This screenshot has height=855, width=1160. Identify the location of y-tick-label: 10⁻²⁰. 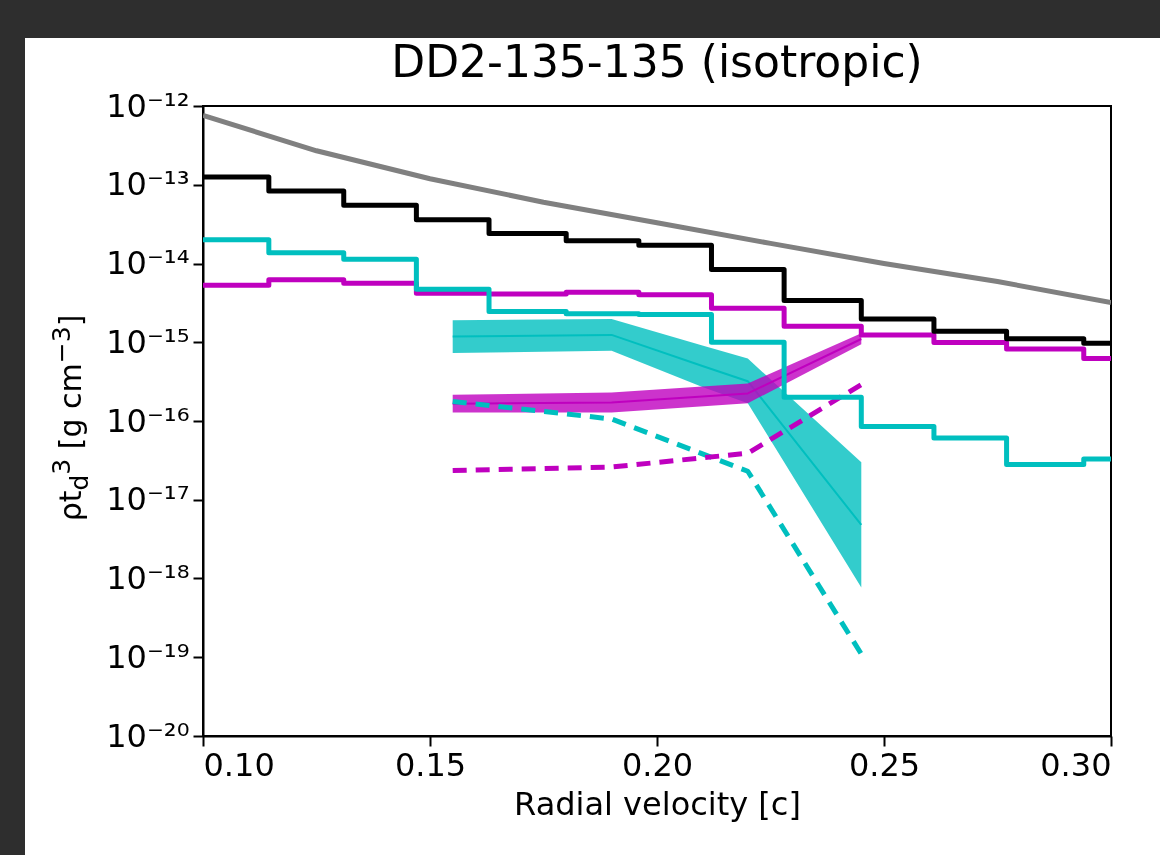
(148, 735).